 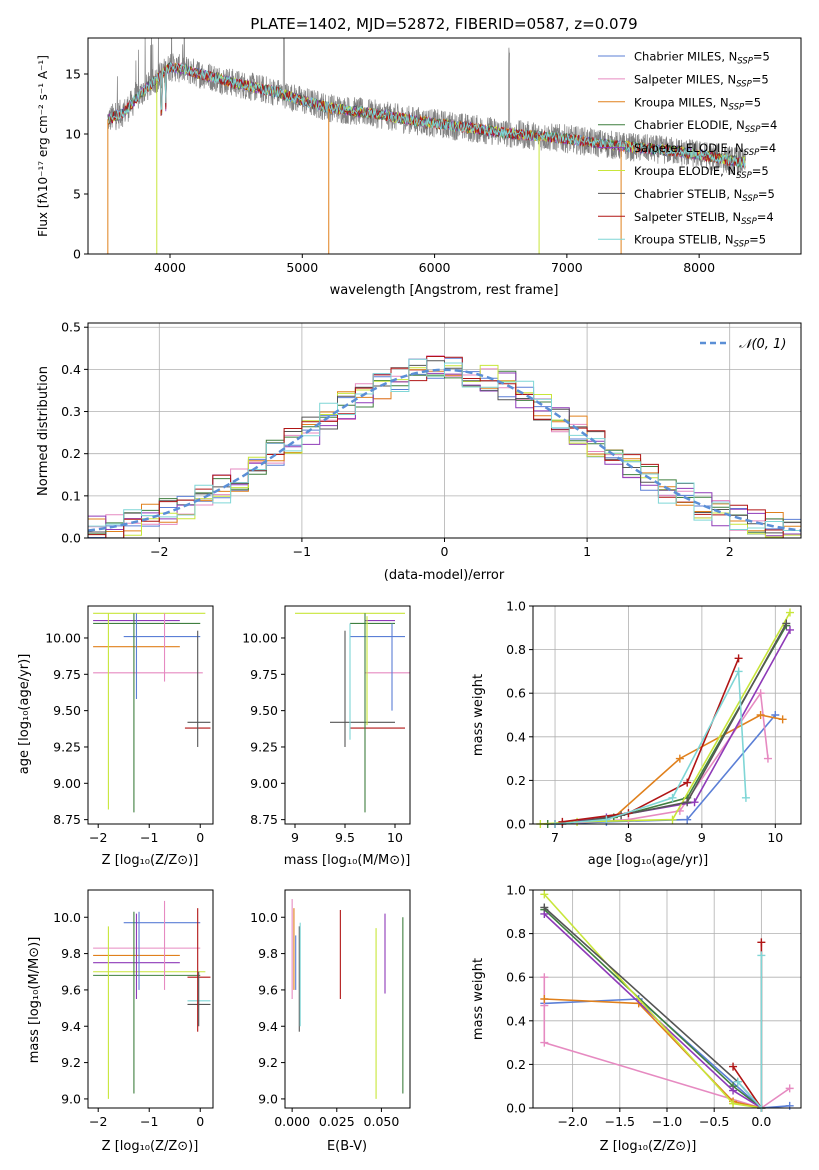 What do you see at coordinates (767, 148) in the screenshot?
I see `legend-suffix: =4` at bounding box center [767, 148].